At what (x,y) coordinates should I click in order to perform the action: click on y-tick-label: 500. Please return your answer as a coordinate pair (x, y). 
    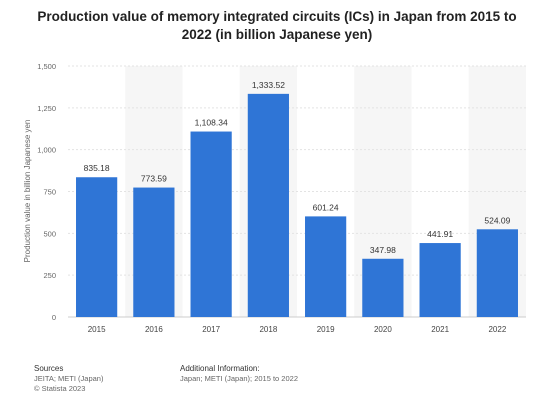
    Looking at the image, I should click on (49, 233).